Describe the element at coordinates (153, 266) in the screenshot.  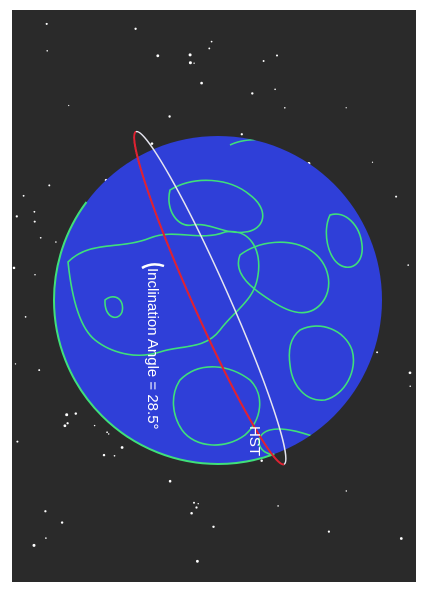
I see `angle-arc` at that location.